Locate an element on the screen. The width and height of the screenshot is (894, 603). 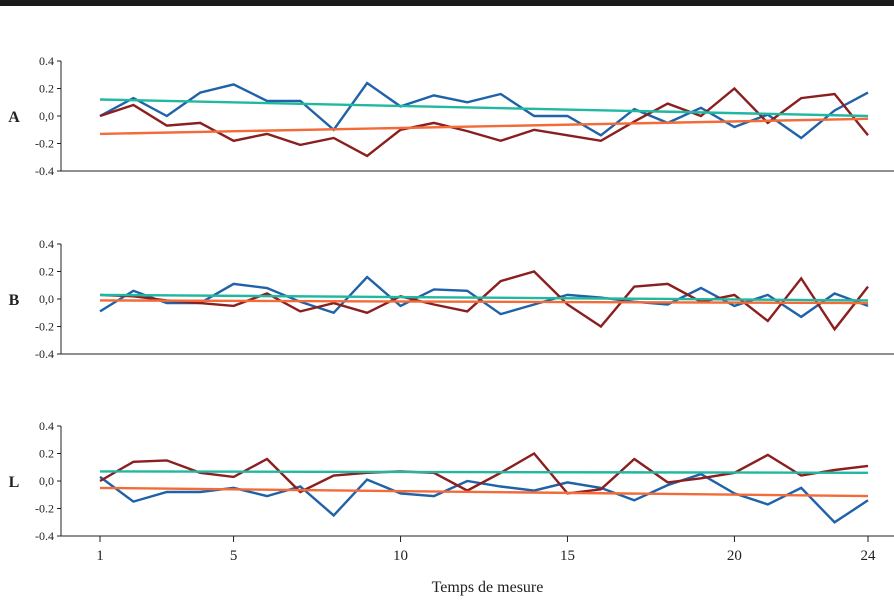
x-tick-label: 1 is located at coordinates (100, 556).